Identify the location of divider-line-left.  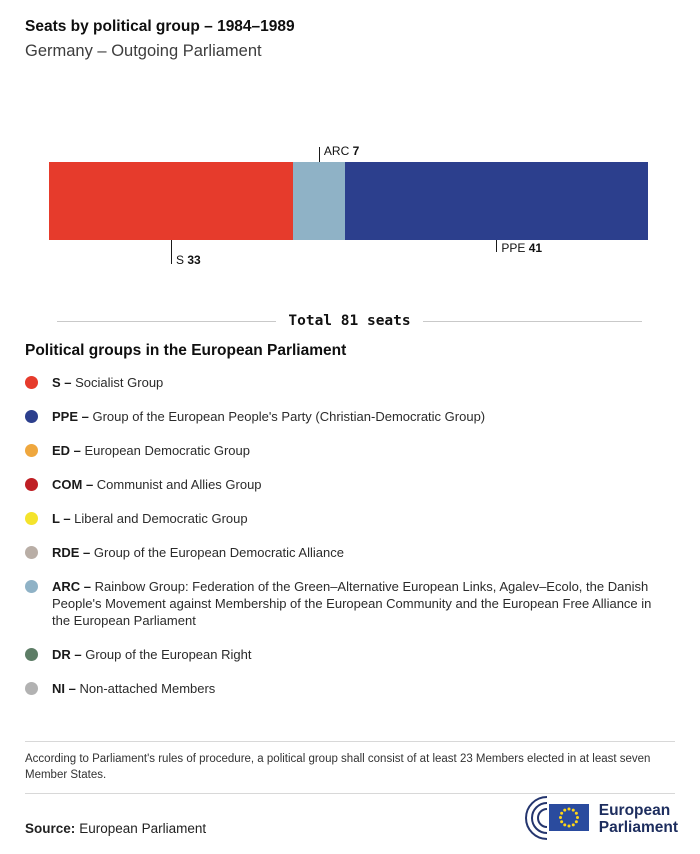
(167, 321).